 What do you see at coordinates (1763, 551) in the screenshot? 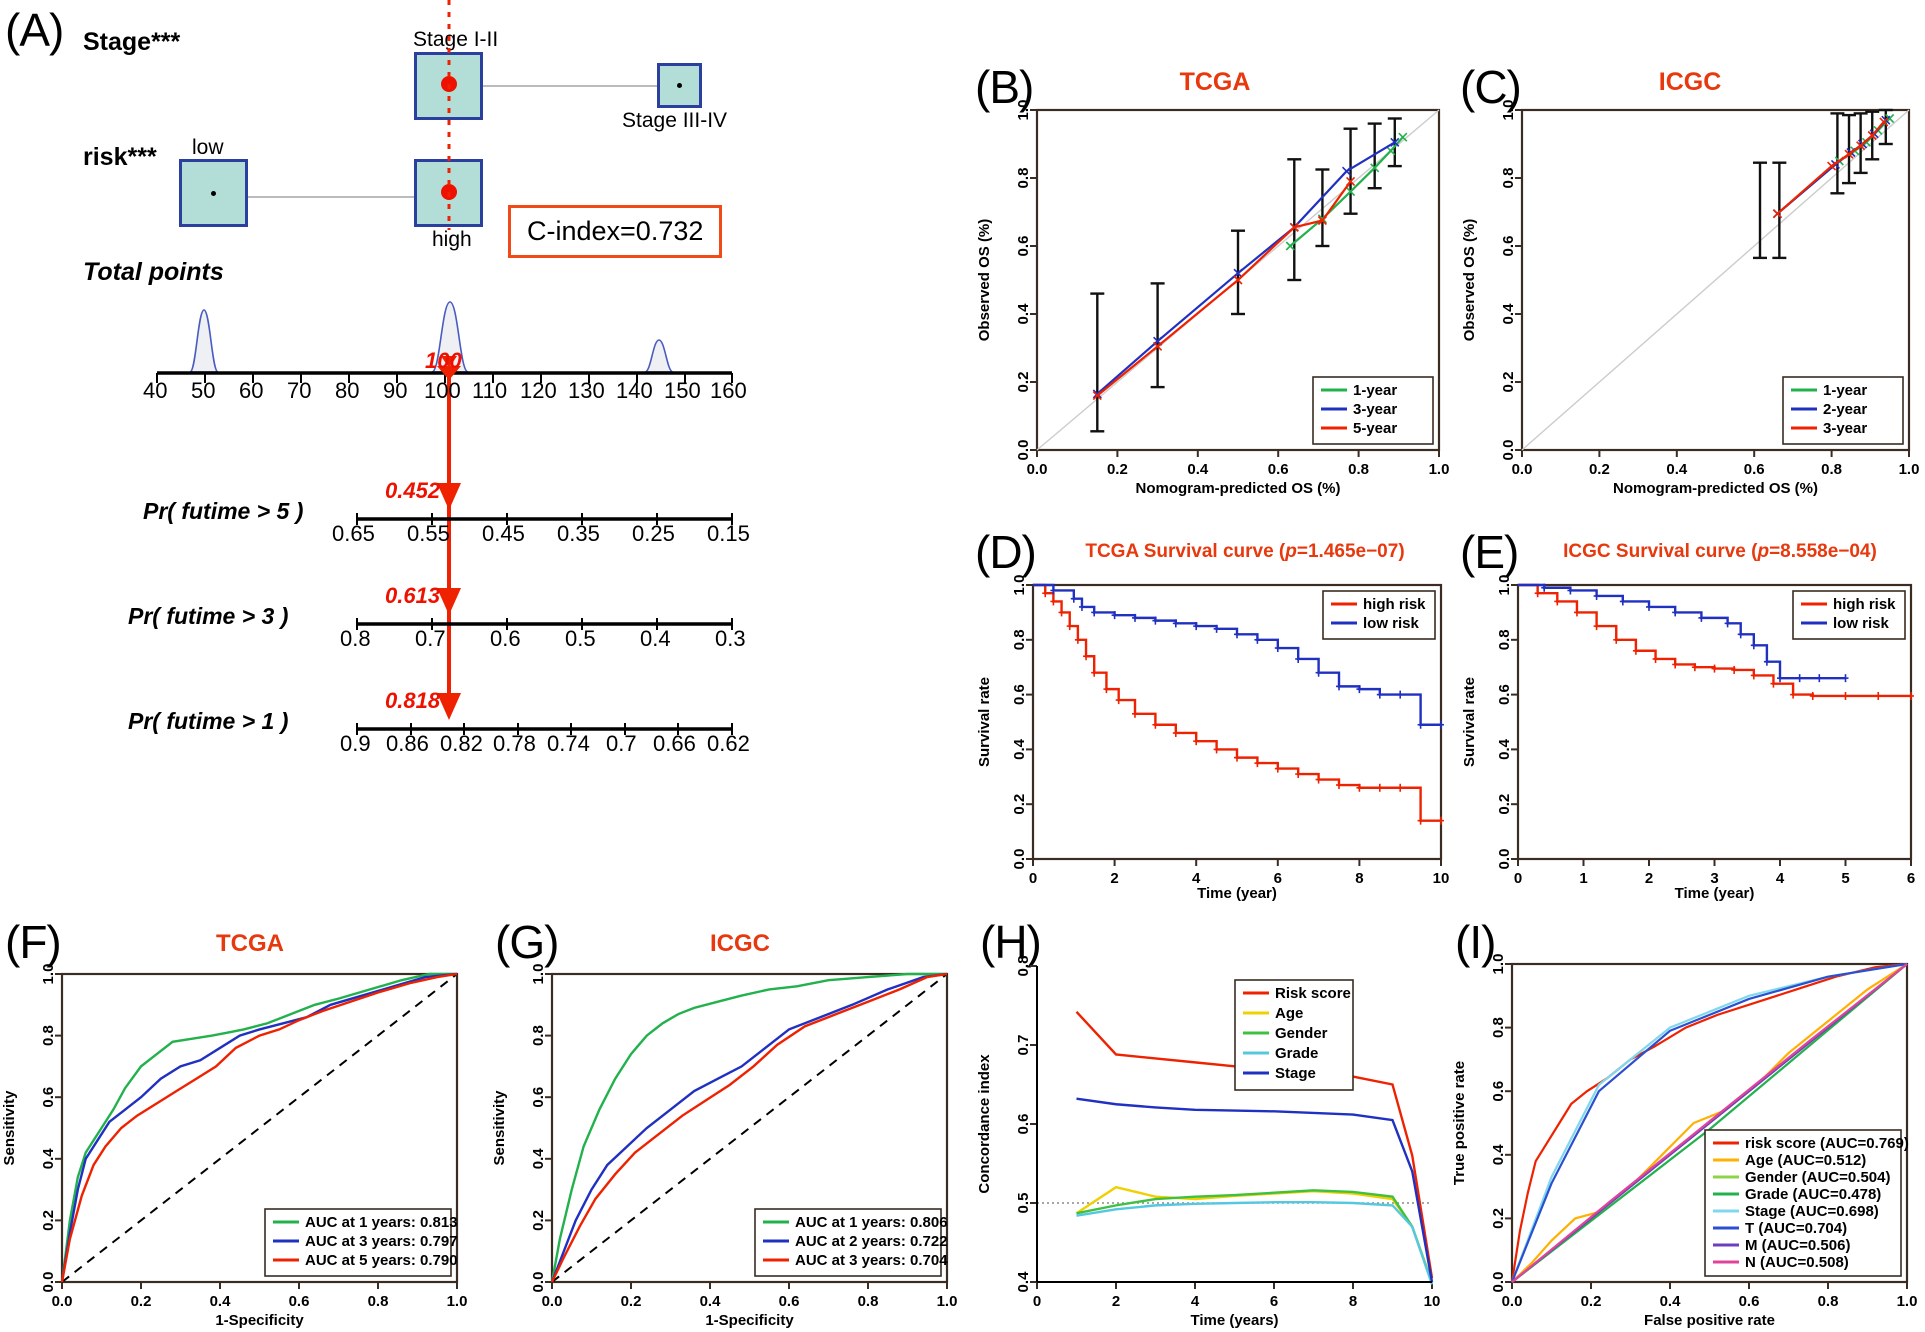
I see `panel-e-title-p: p` at bounding box center [1763, 551].